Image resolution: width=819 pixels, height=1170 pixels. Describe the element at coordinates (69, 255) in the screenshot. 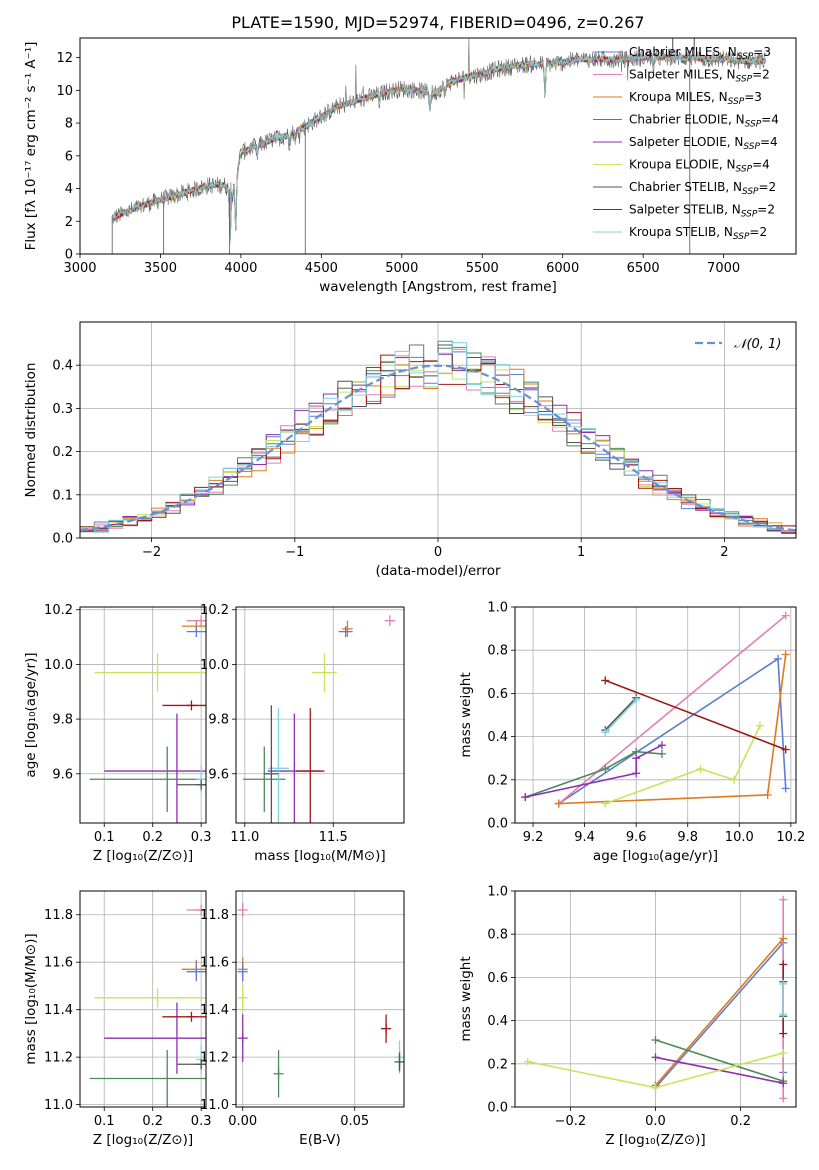

I see `y-tick-label: 0` at that location.